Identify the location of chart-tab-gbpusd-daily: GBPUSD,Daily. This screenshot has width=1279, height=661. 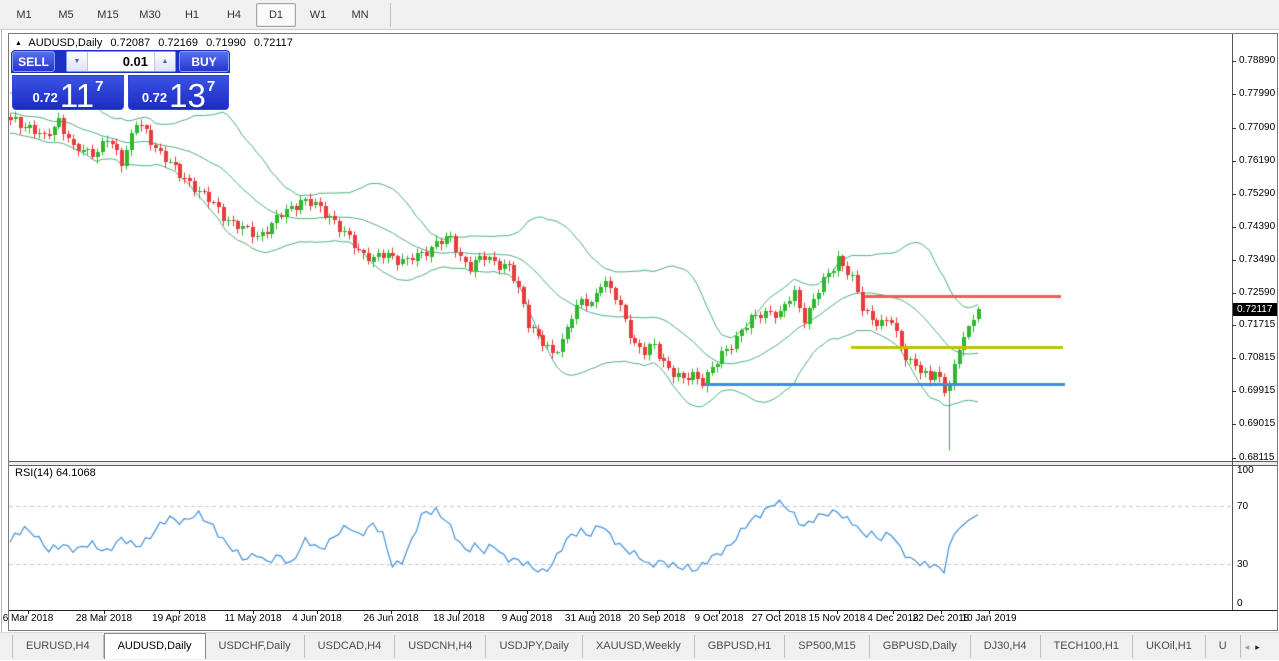
(920, 646).